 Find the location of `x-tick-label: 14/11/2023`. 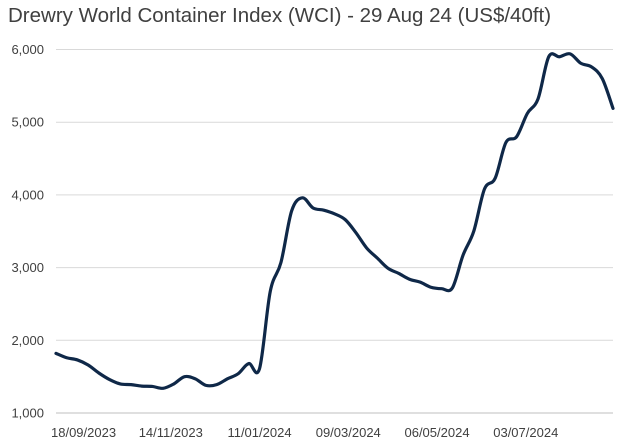

x-tick-label: 14/11/2023 is located at coordinates (171, 432).